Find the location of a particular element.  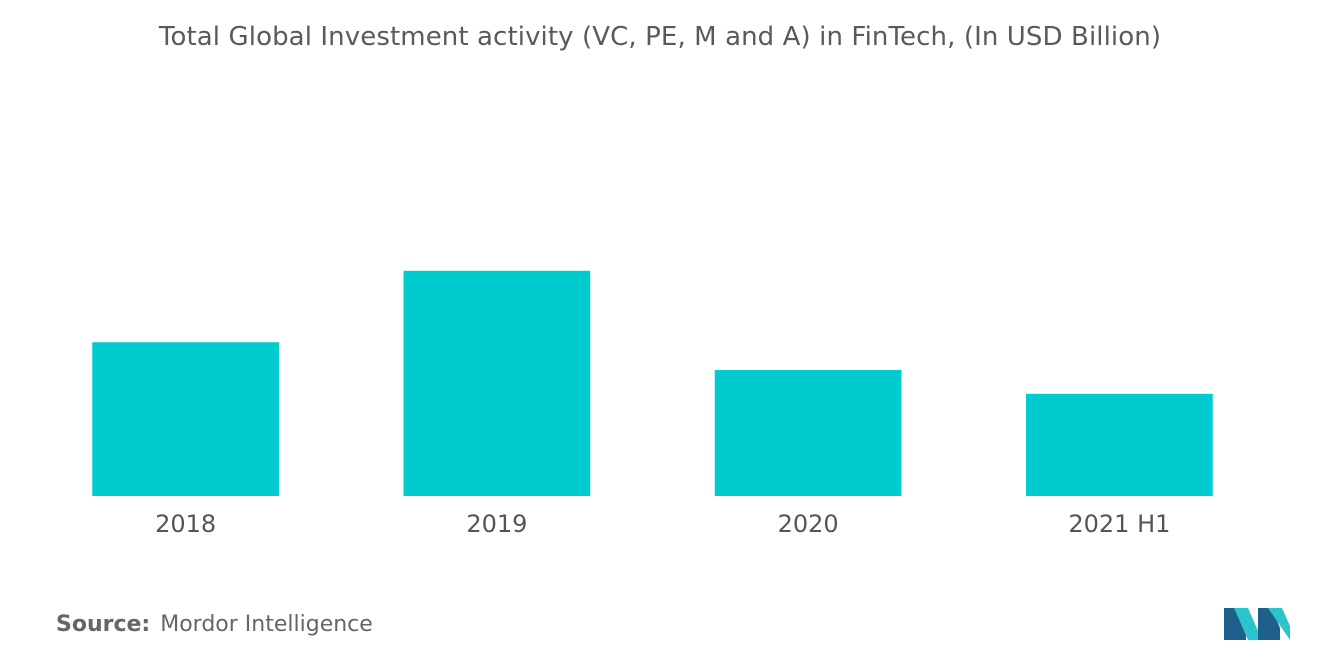

source-note: Source: Mordor Intelligence is located at coordinates (214, 624).